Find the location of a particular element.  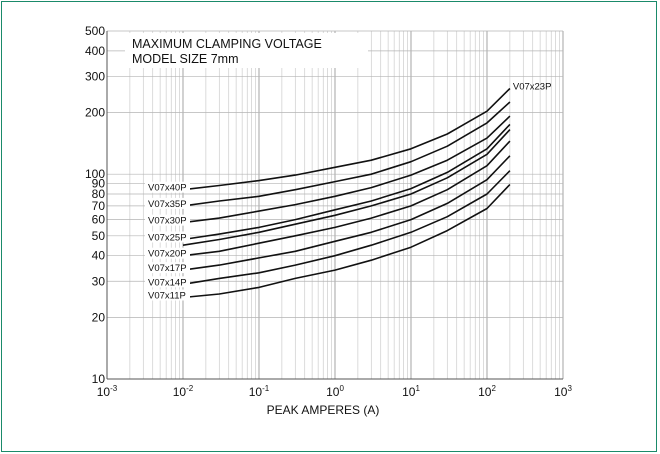

y-tick-label: 40 is located at coordinates (99, 256).